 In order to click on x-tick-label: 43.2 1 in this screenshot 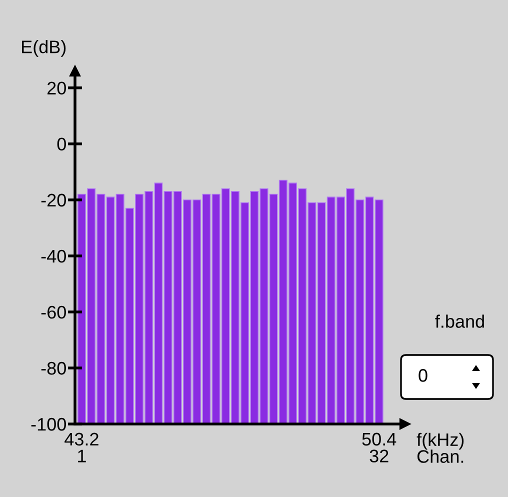, I will do `click(81, 447)`.